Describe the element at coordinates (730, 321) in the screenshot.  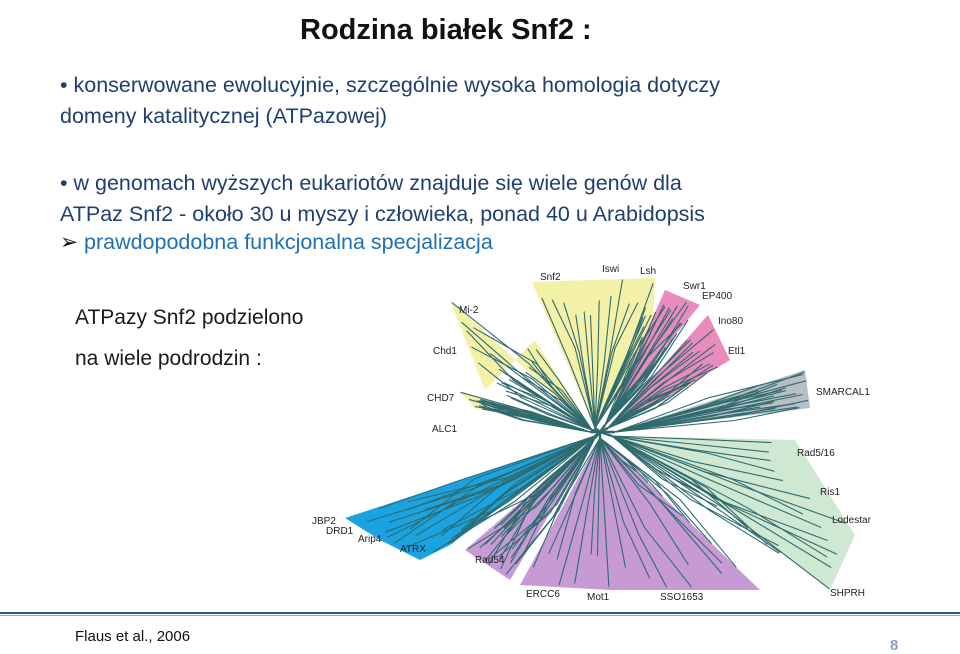
I see `subfamily-label-ino80: Ino80` at that location.